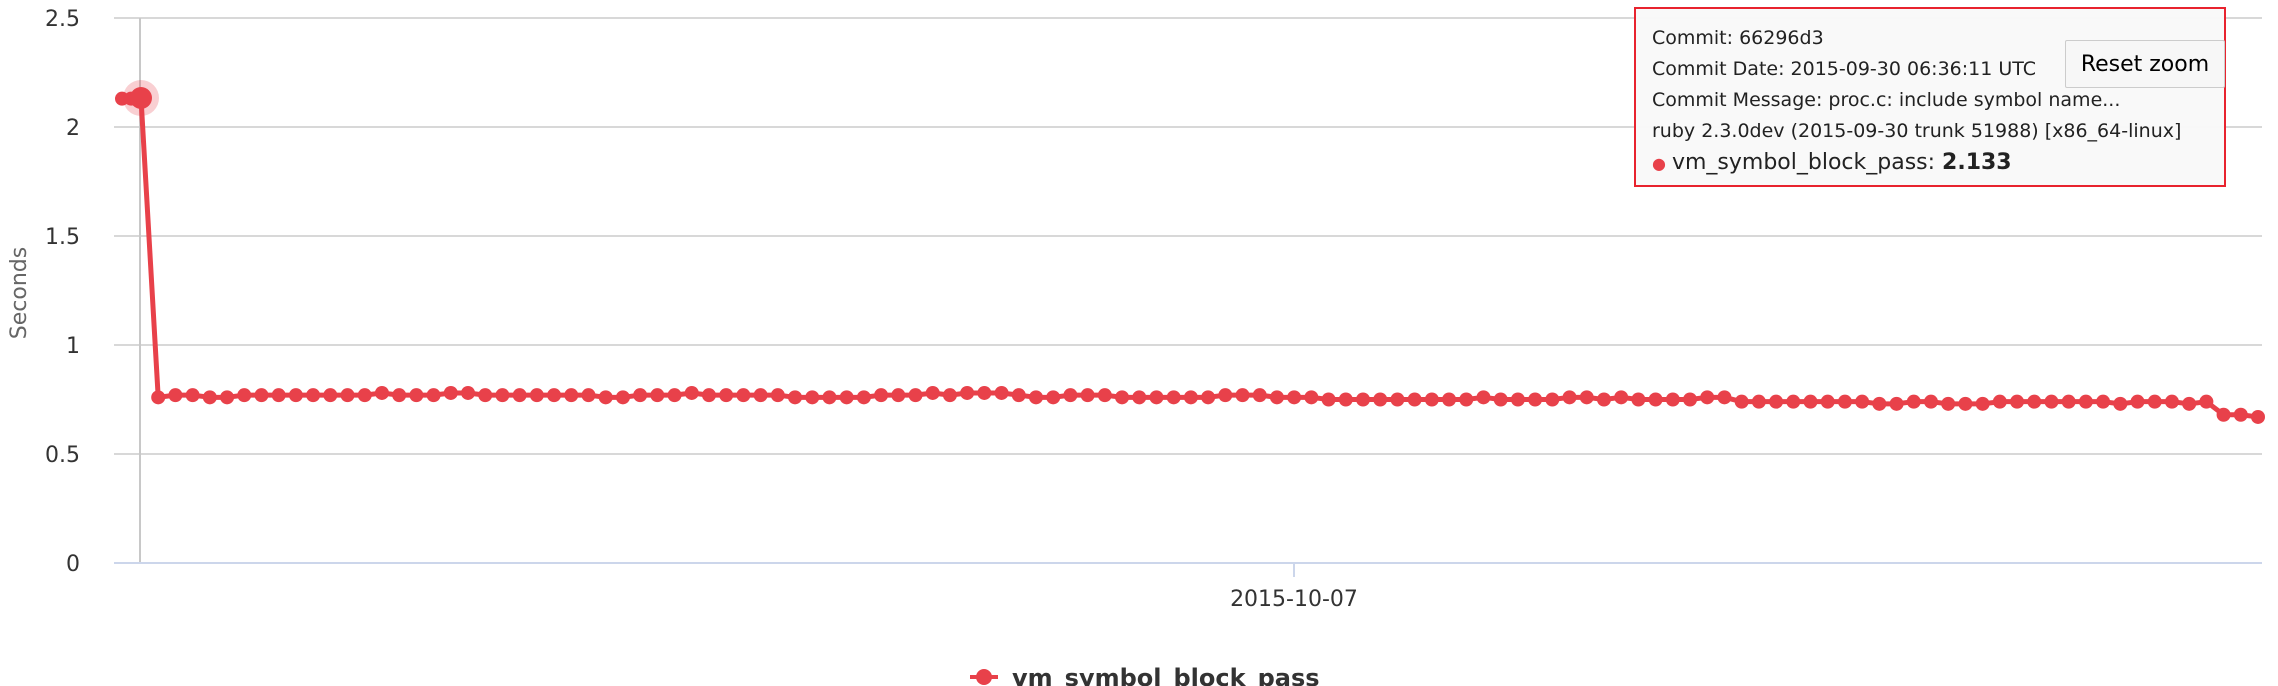  Describe the element at coordinates (1166, 675) in the screenshot. I see `legend-label: vm_symbol_block_pass` at that location.